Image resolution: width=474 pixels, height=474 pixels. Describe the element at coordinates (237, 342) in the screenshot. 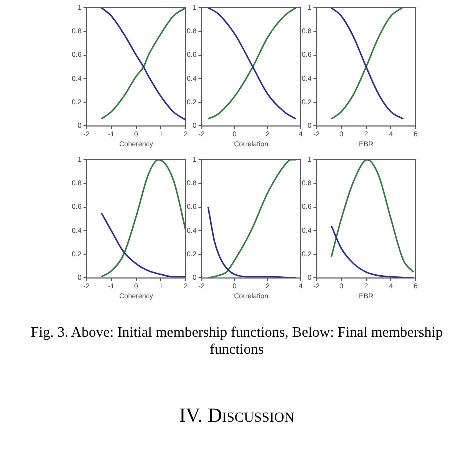

I see `caption: Fig. 3. Above: Initial membership functions, Below: Final membership functions` at that location.